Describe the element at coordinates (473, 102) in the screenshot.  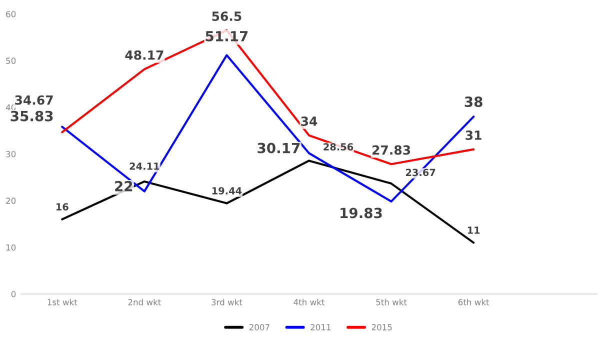
I see `data-label: 38` at that location.